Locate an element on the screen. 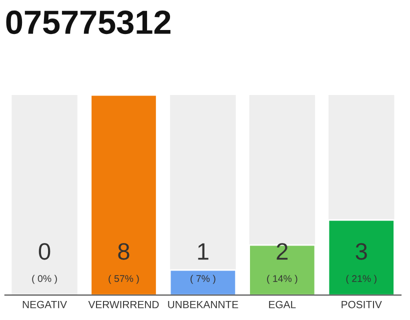 The width and height of the screenshot is (410, 320). x-tick-label: NEGATIV is located at coordinates (44, 304).